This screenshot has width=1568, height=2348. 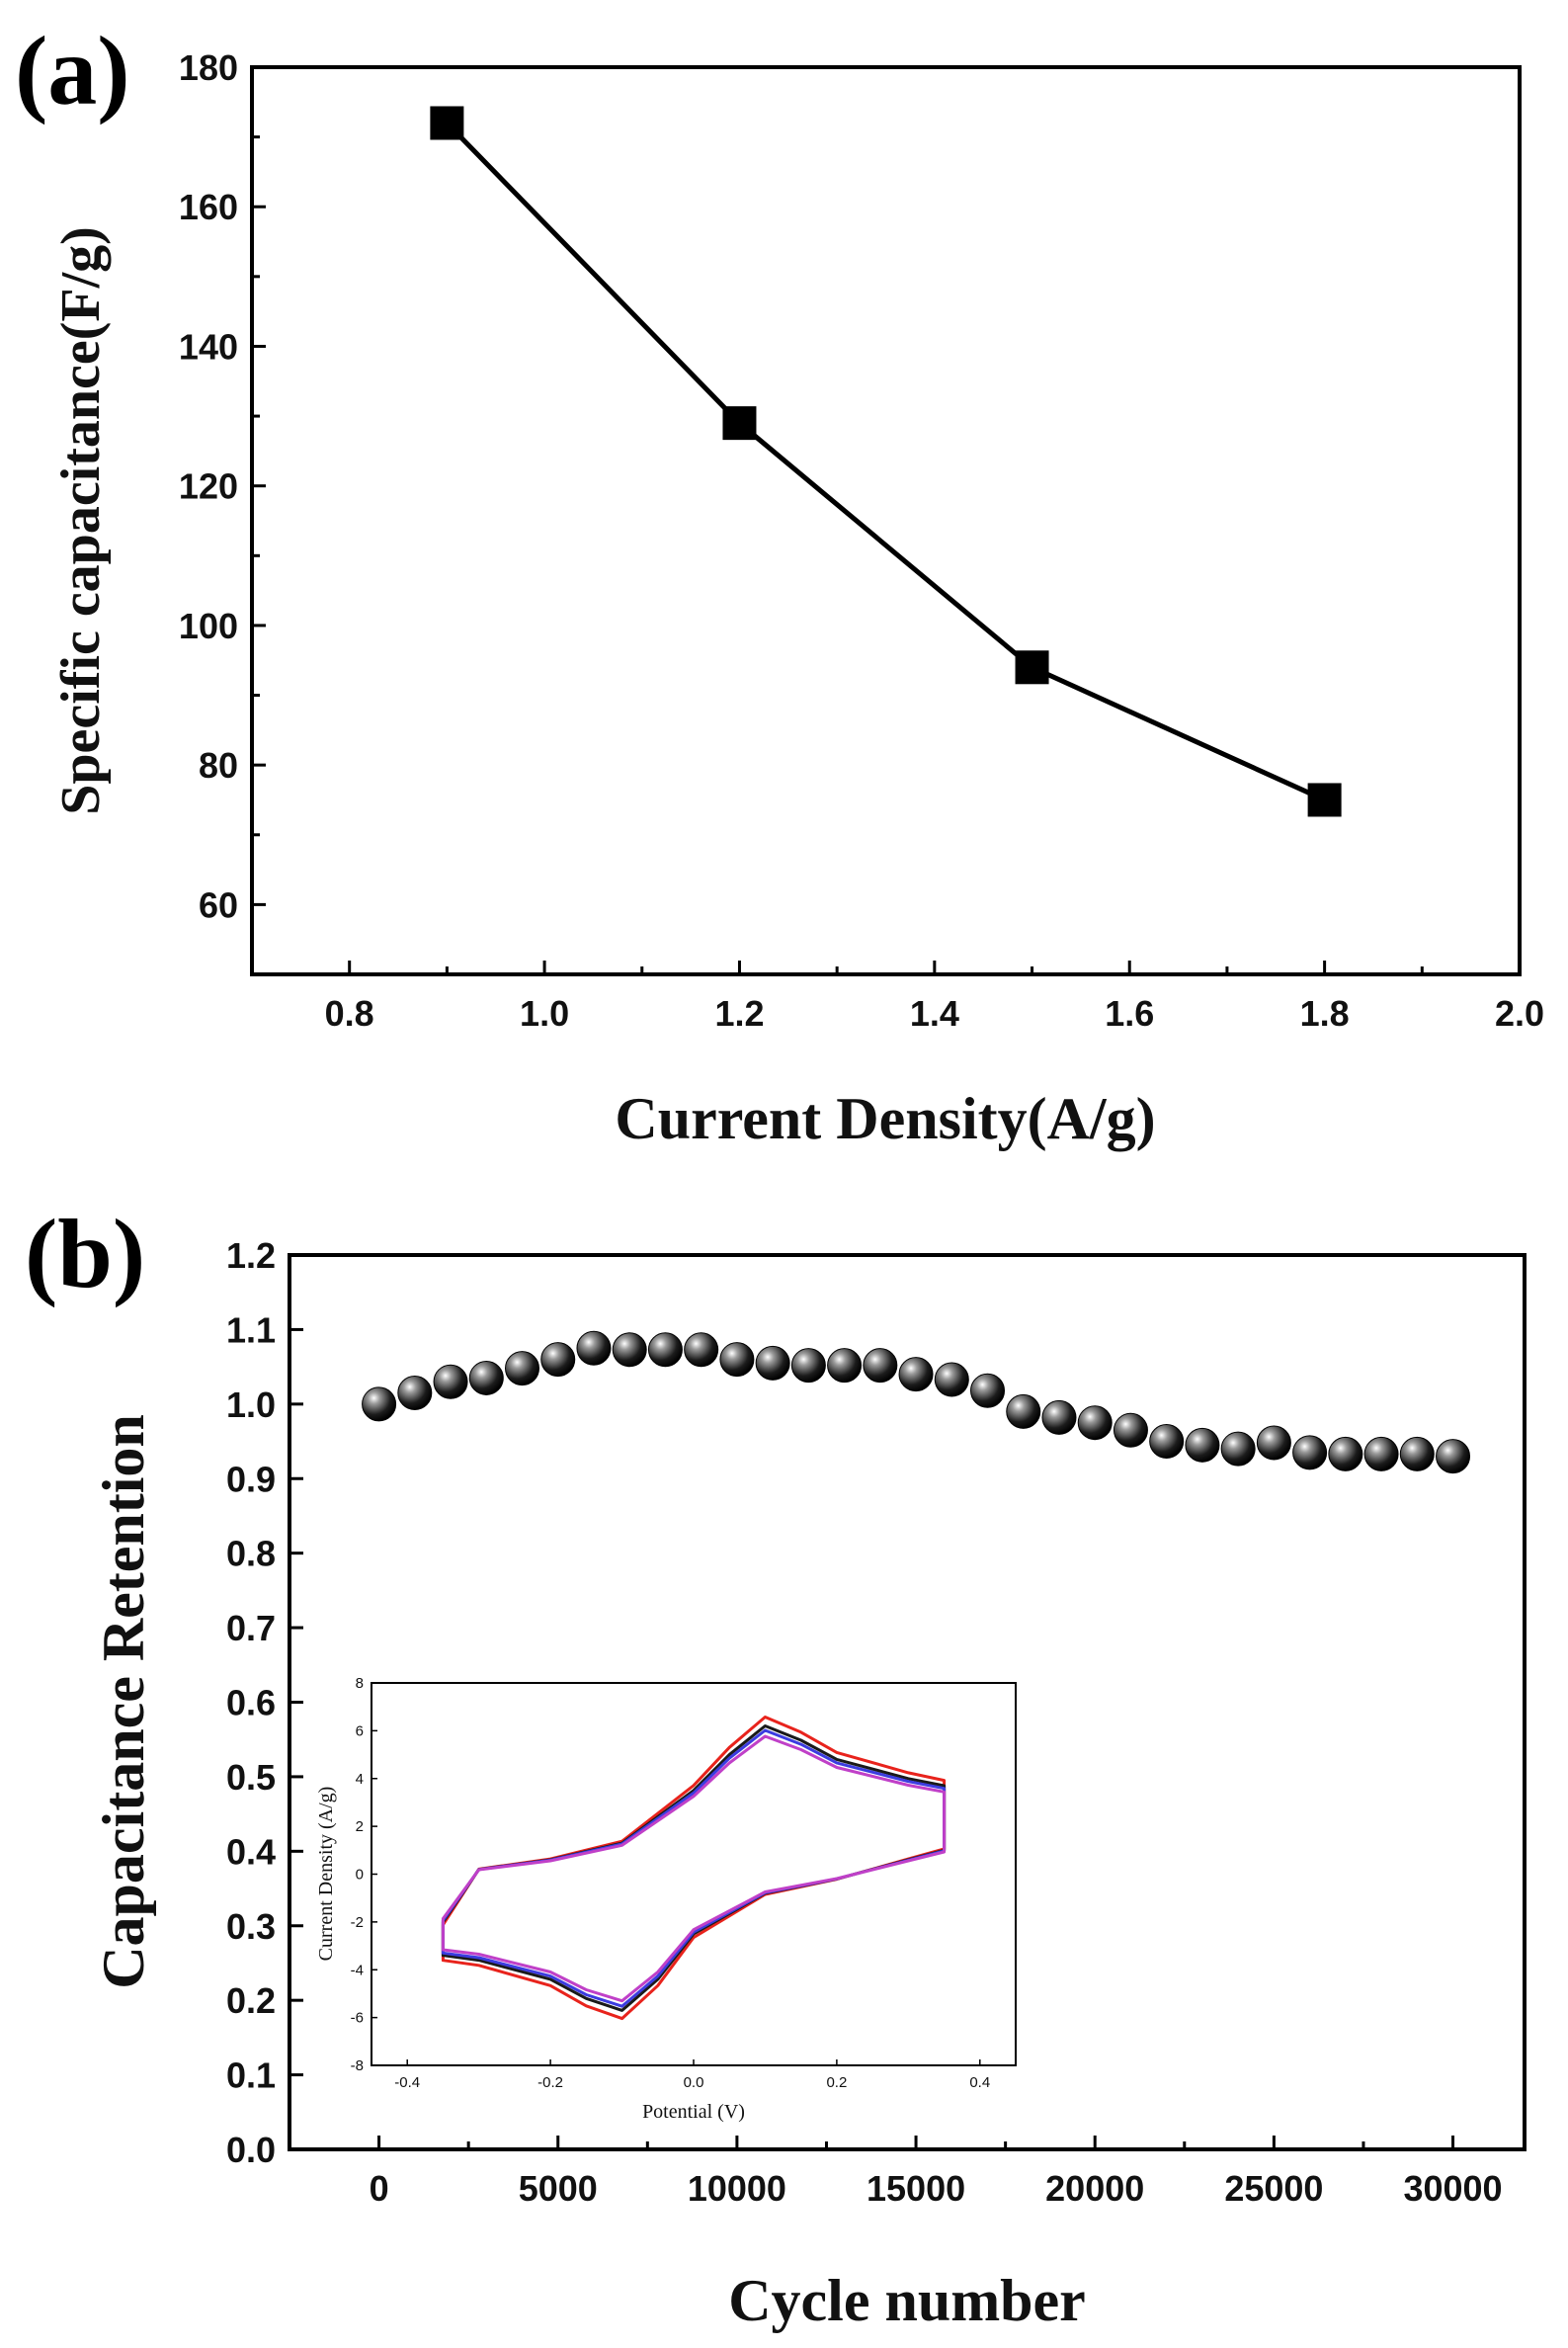 What do you see at coordinates (407, 2082) in the screenshot?
I see `inset-x-tick-label: -0.4` at bounding box center [407, 2082].